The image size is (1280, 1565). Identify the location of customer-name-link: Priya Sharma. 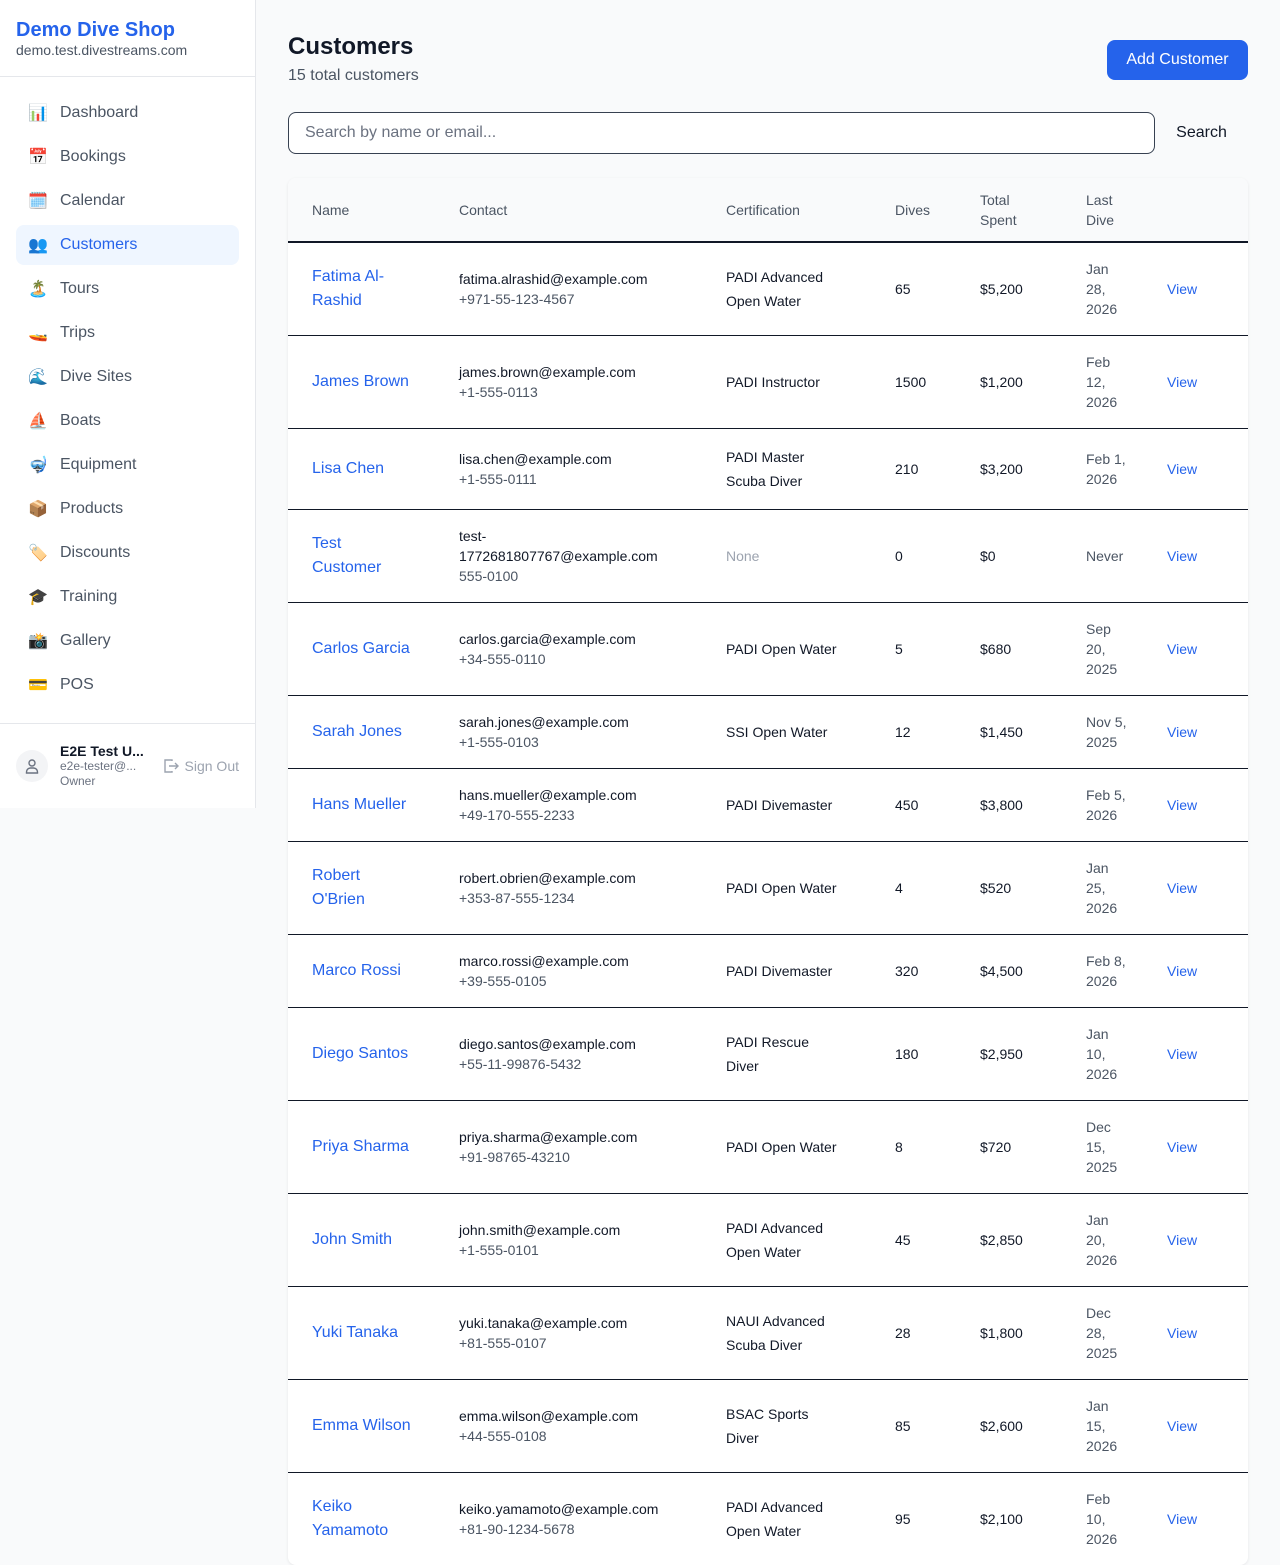
(362, 1147).